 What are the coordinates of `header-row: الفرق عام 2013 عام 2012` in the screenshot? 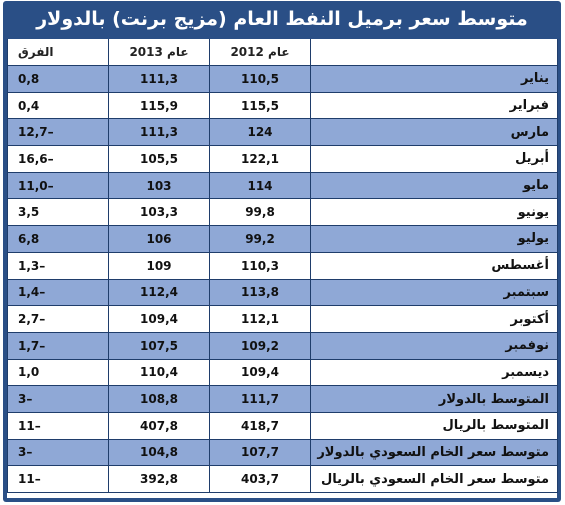 It's located at (282, 52).